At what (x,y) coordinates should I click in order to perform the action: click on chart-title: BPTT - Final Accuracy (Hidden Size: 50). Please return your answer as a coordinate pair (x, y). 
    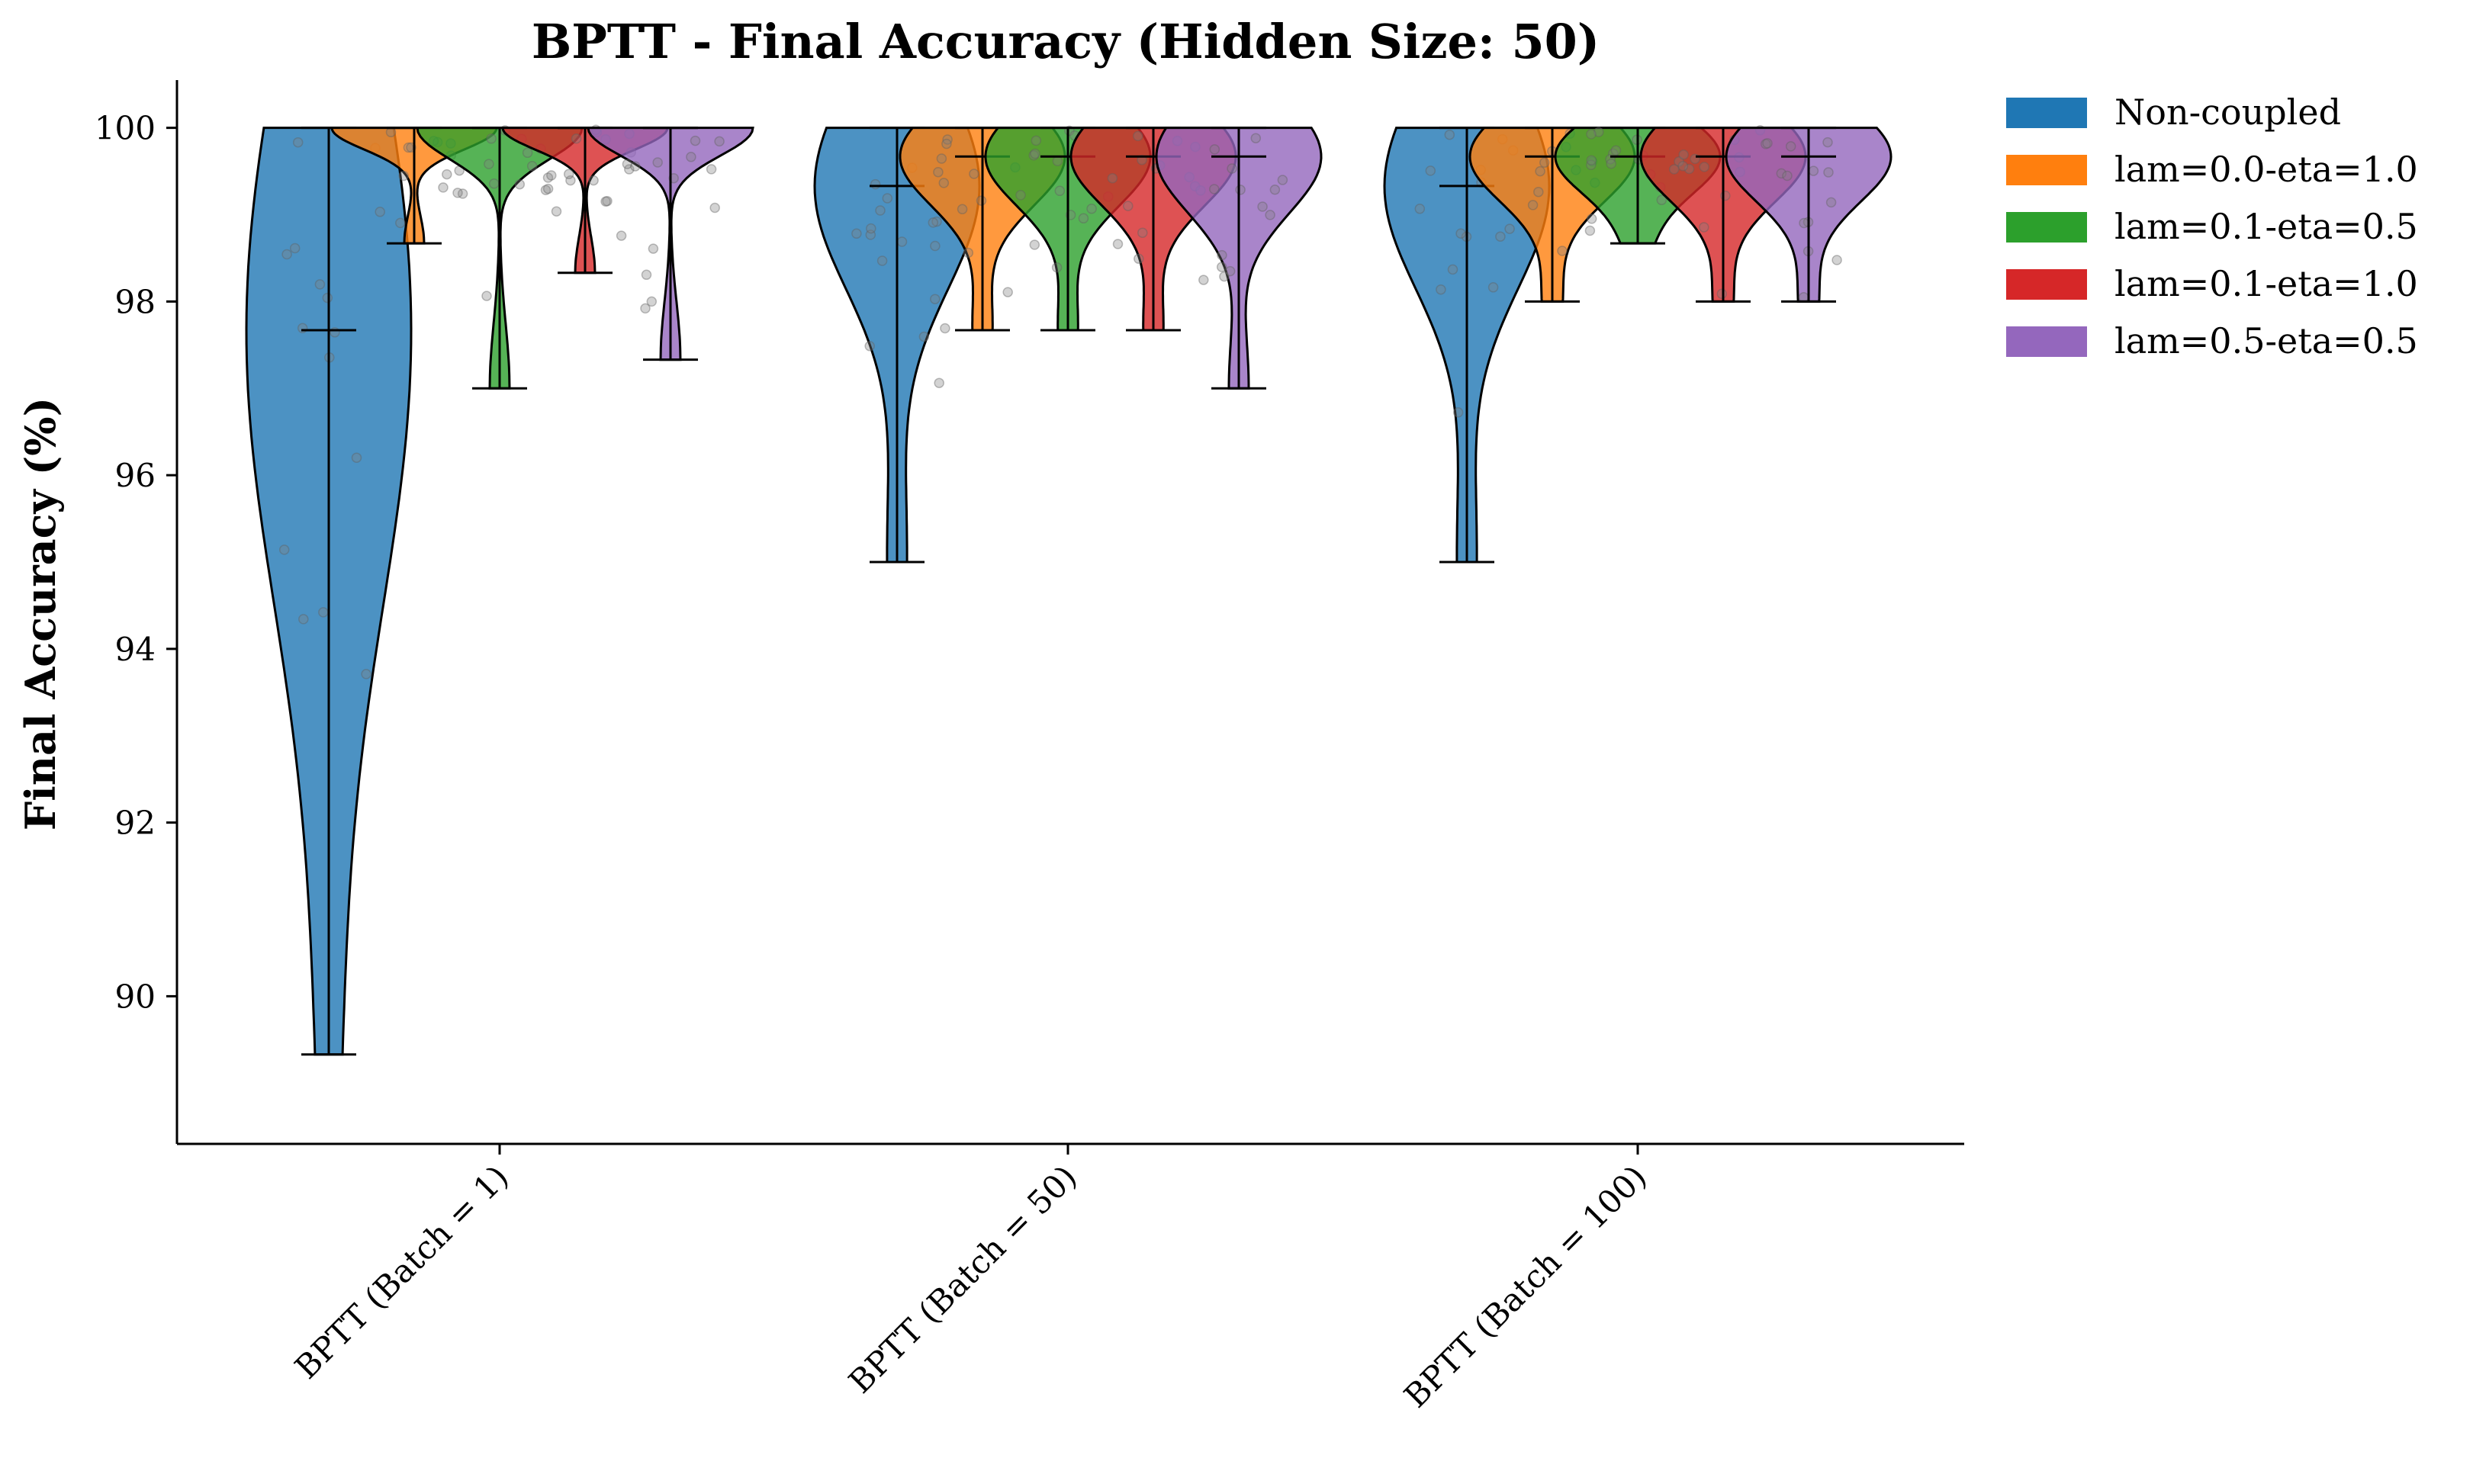
    Looking at the image, I should click on (1066, 41).